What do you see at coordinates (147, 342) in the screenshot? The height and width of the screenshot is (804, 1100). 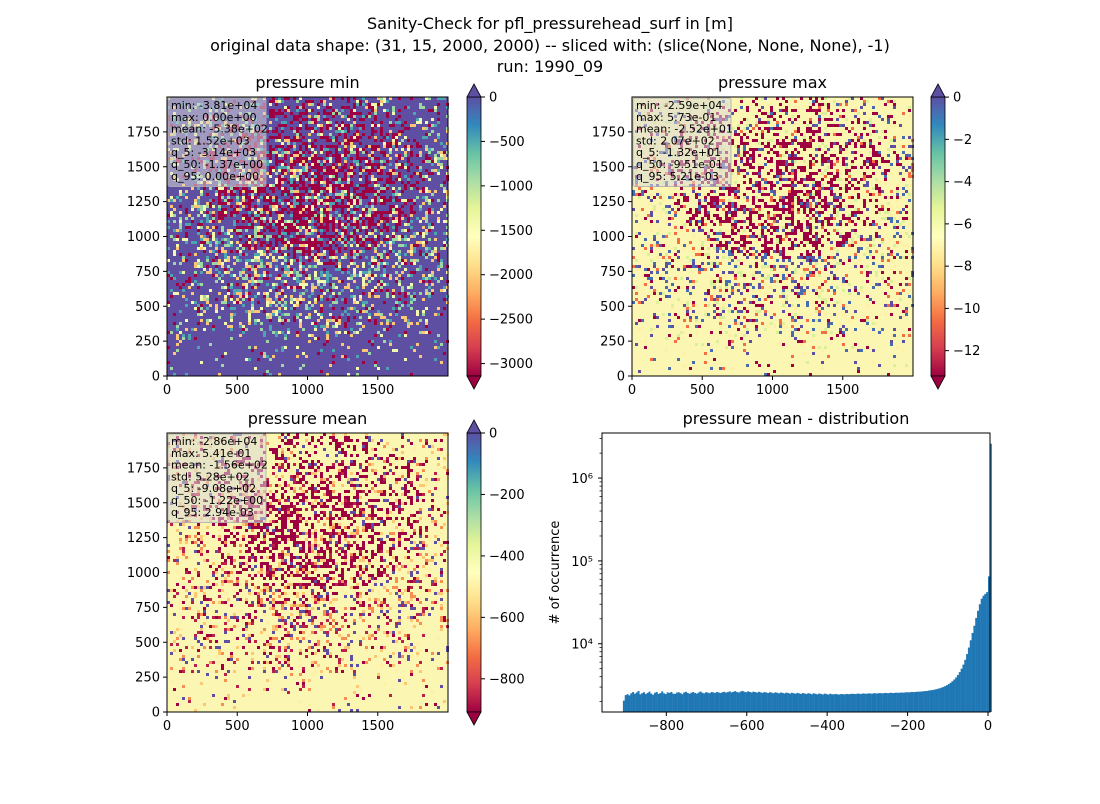 I see `y-tick-label: 250` at bounding box center [147, 342].